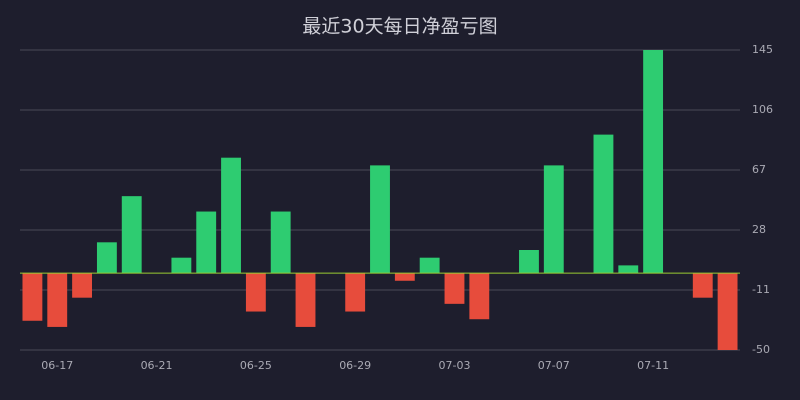 This screenshot has height=400, width=800. What do you see at coordinates (157, 365) in the screenshot?
I see `x-tick-label: 06-21` at bounding box center [157, 365].